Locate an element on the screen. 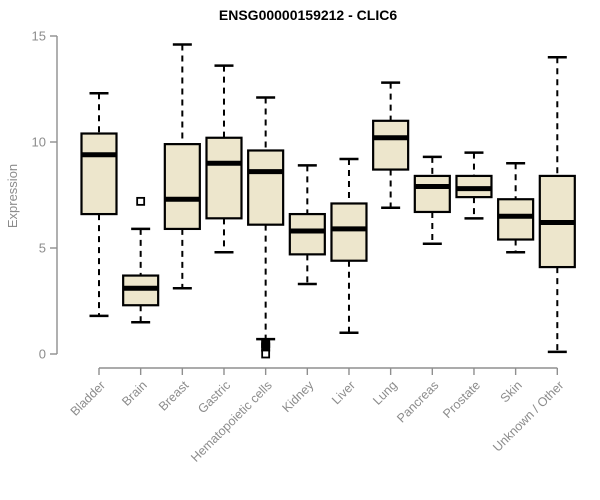  x-category-label: Brain is located at coordinates (134, 393).